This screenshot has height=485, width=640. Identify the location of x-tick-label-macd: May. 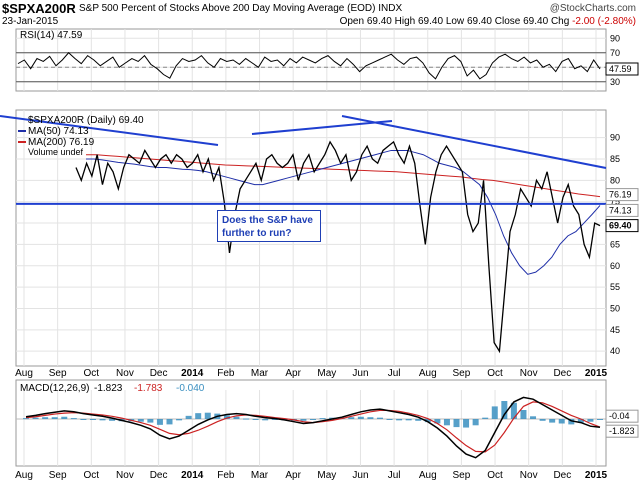
(326, 475).